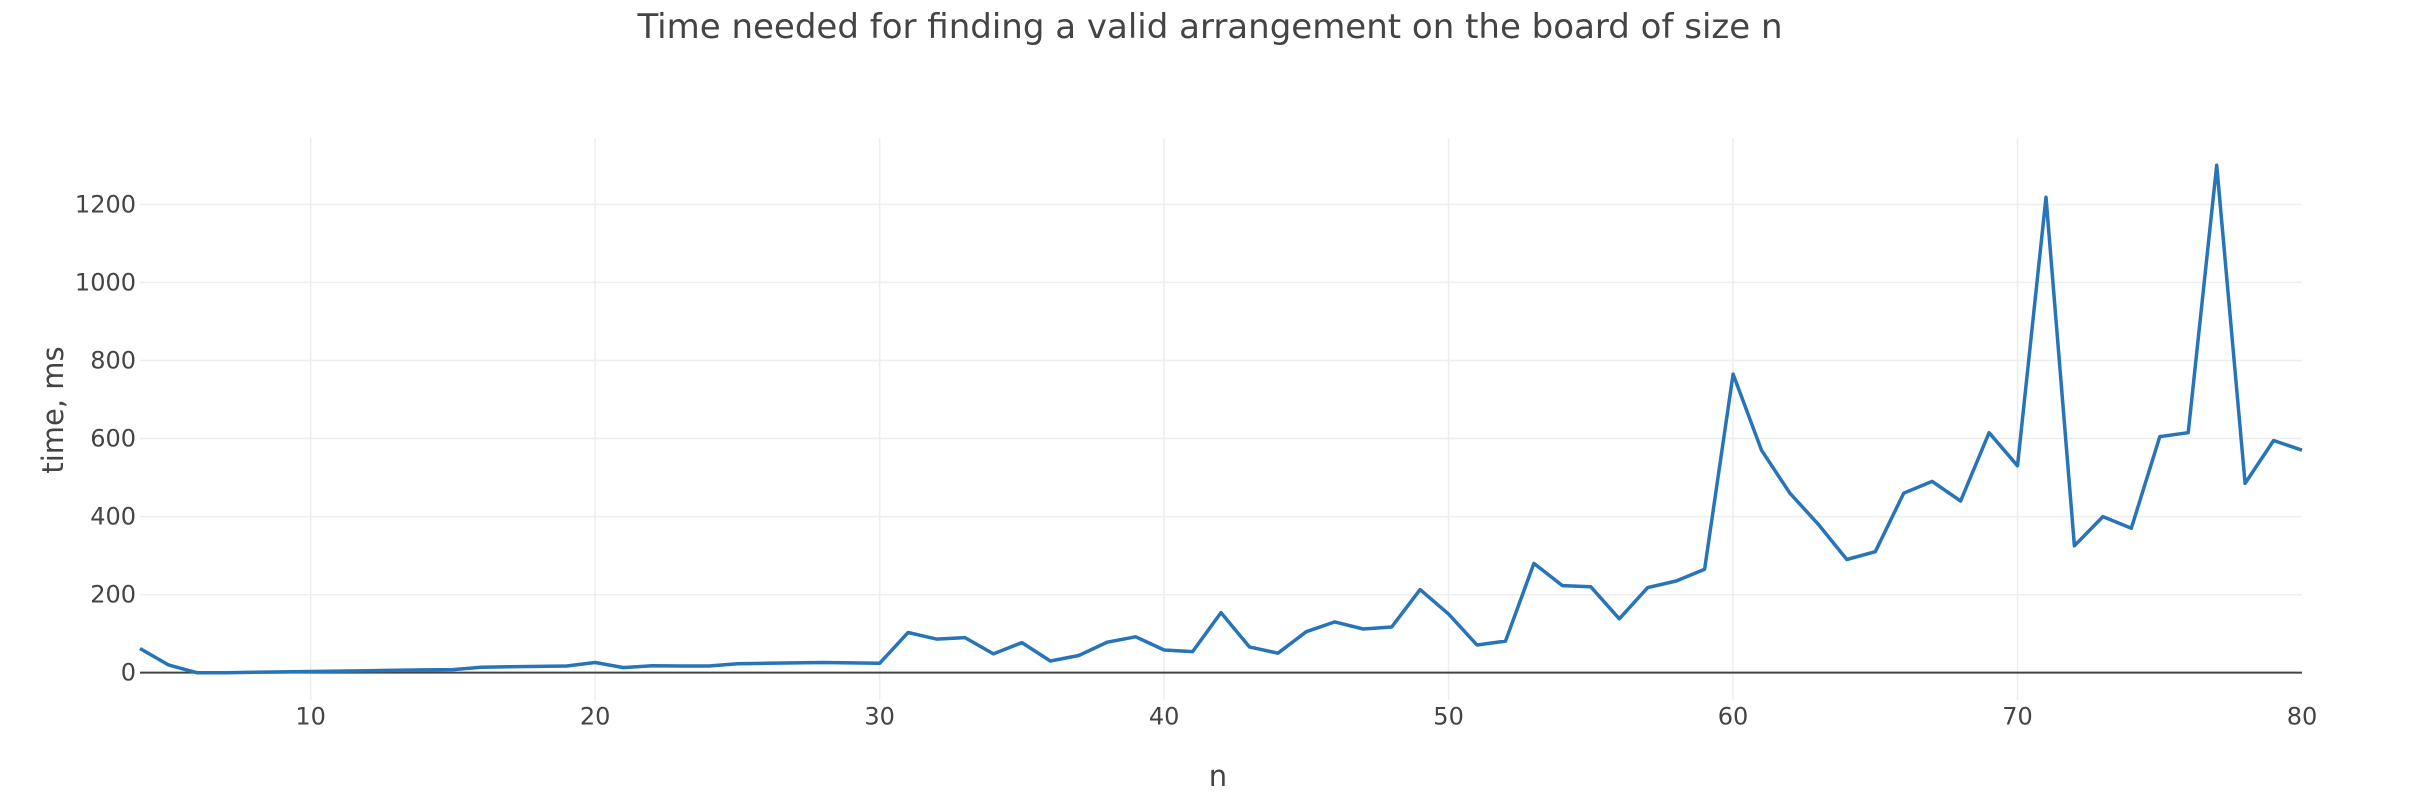  Describe the element at coordinates (1733, 717) in the screenshot. I see `x-tick-label: 60` at that location.